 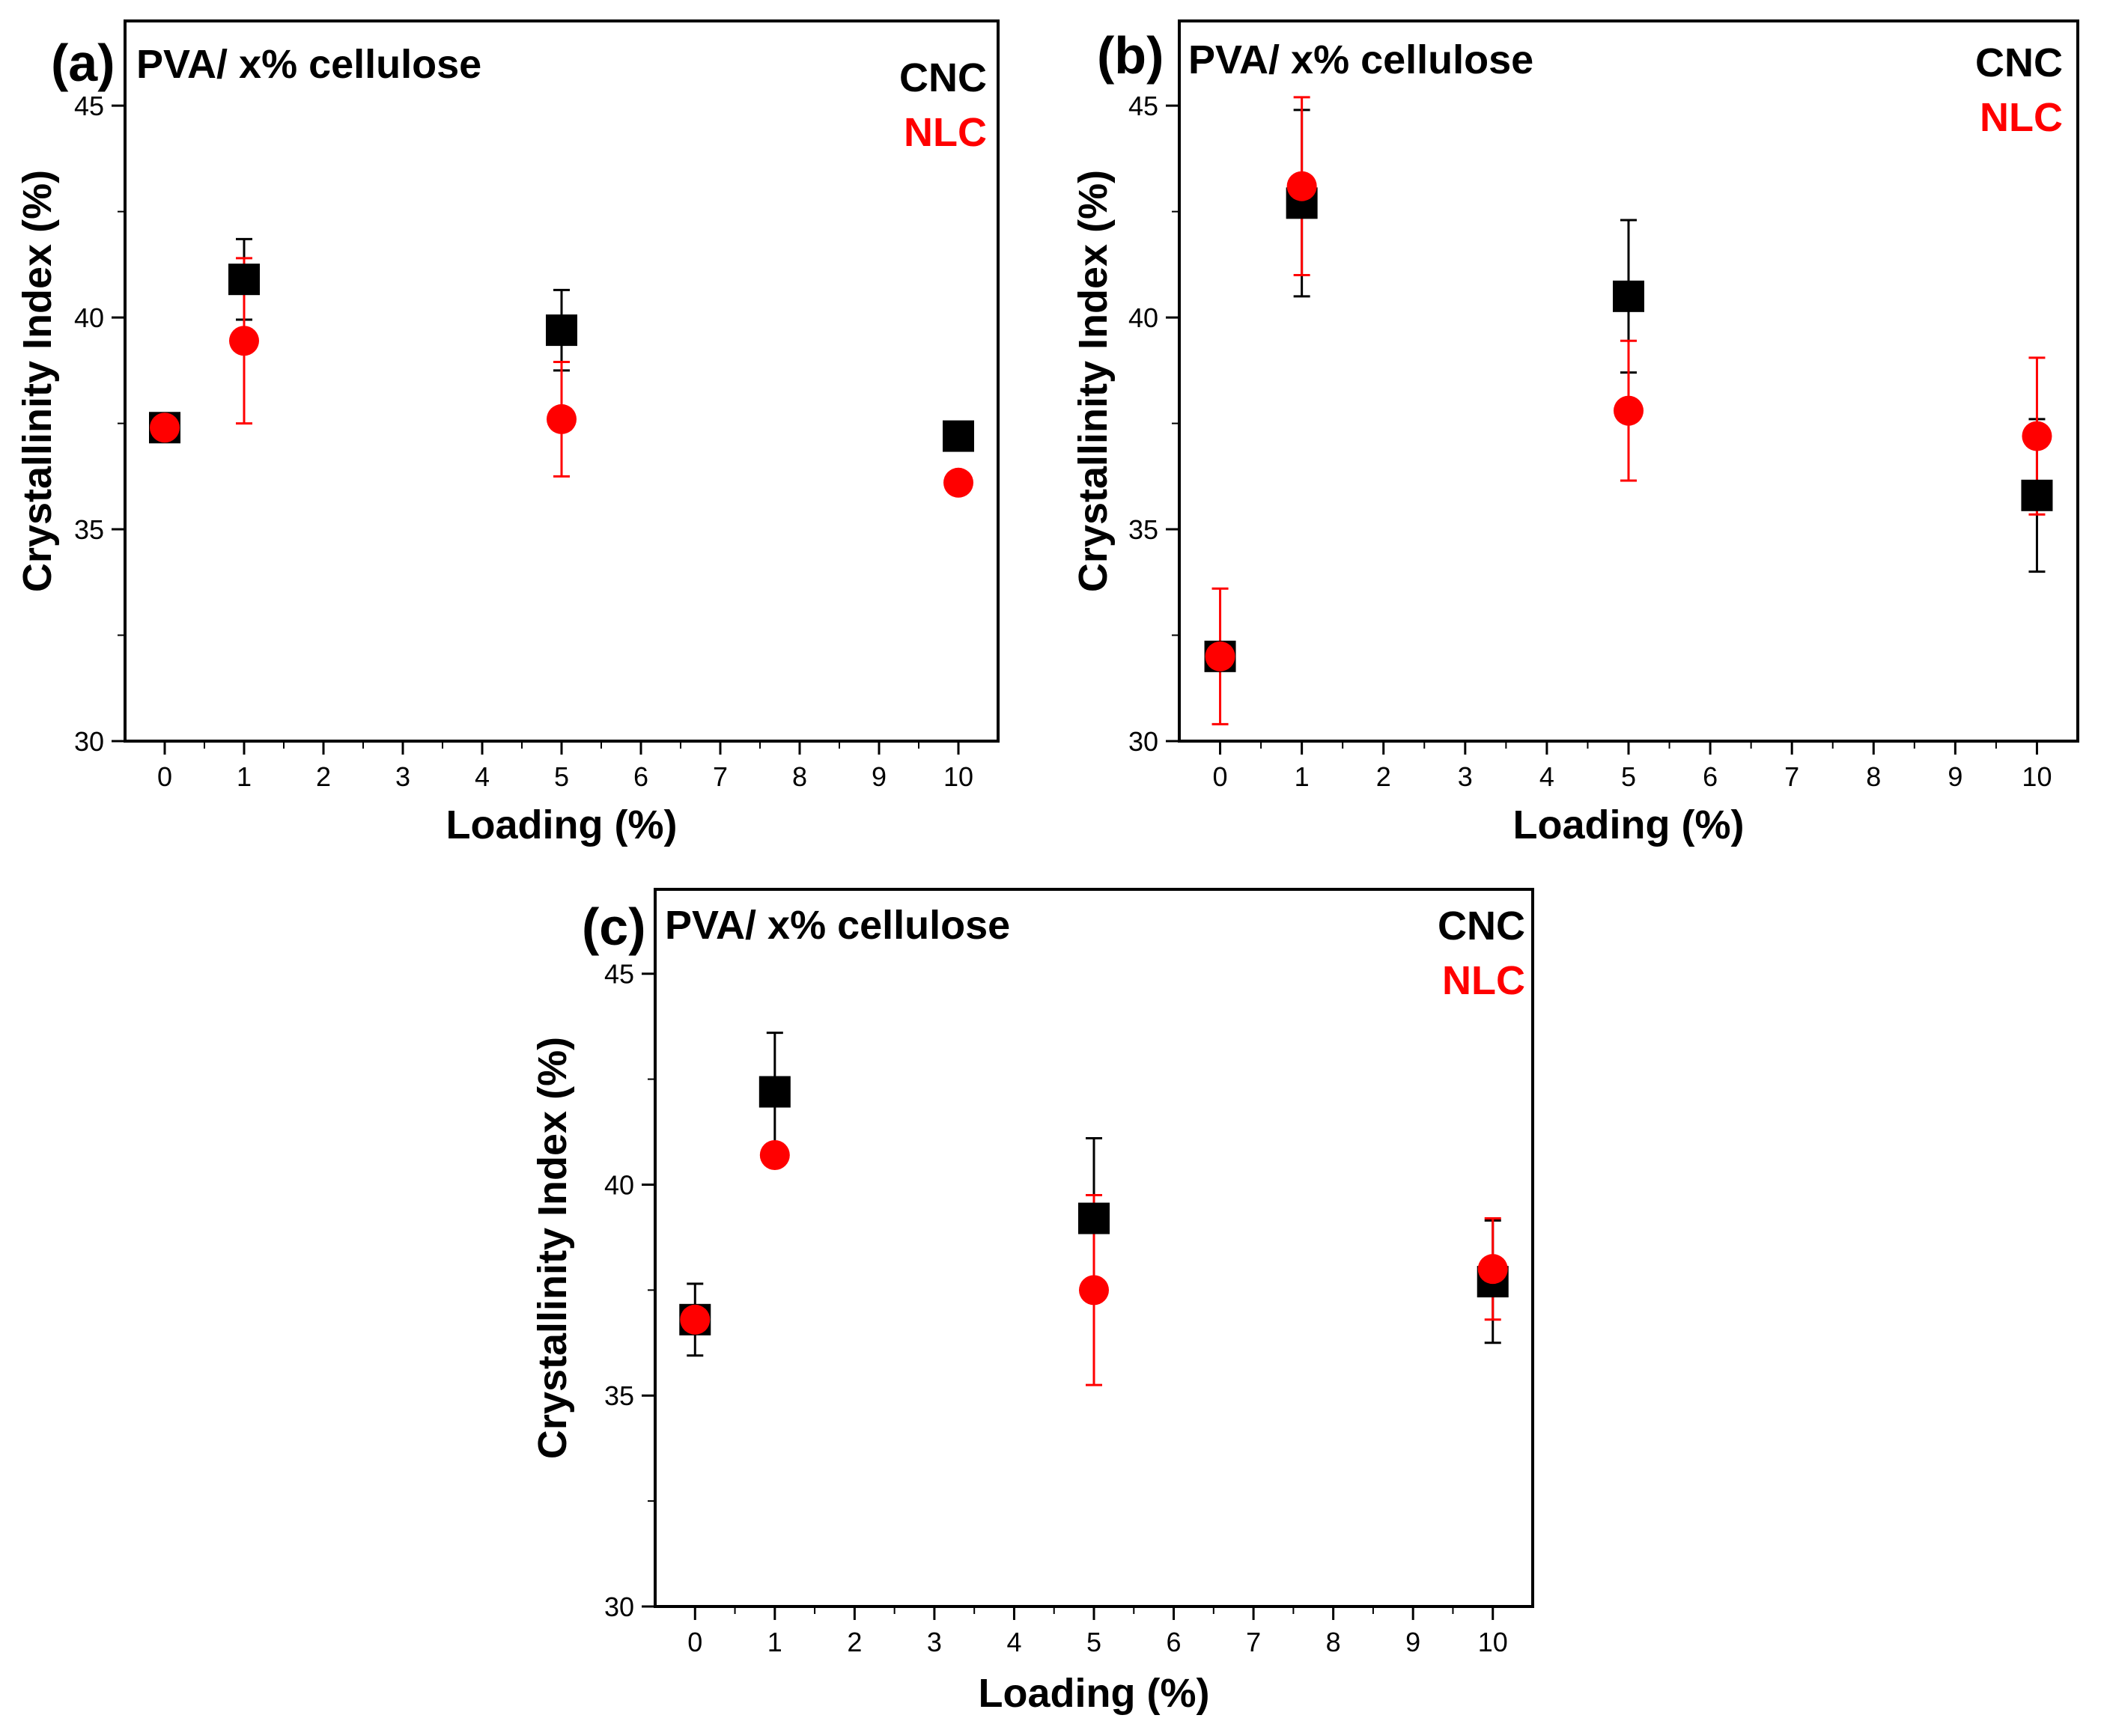 What do you see at coordinates (1130, 55) in the screenshot?
I see `panel-label: (b)` at bounding box center [1130, 55].